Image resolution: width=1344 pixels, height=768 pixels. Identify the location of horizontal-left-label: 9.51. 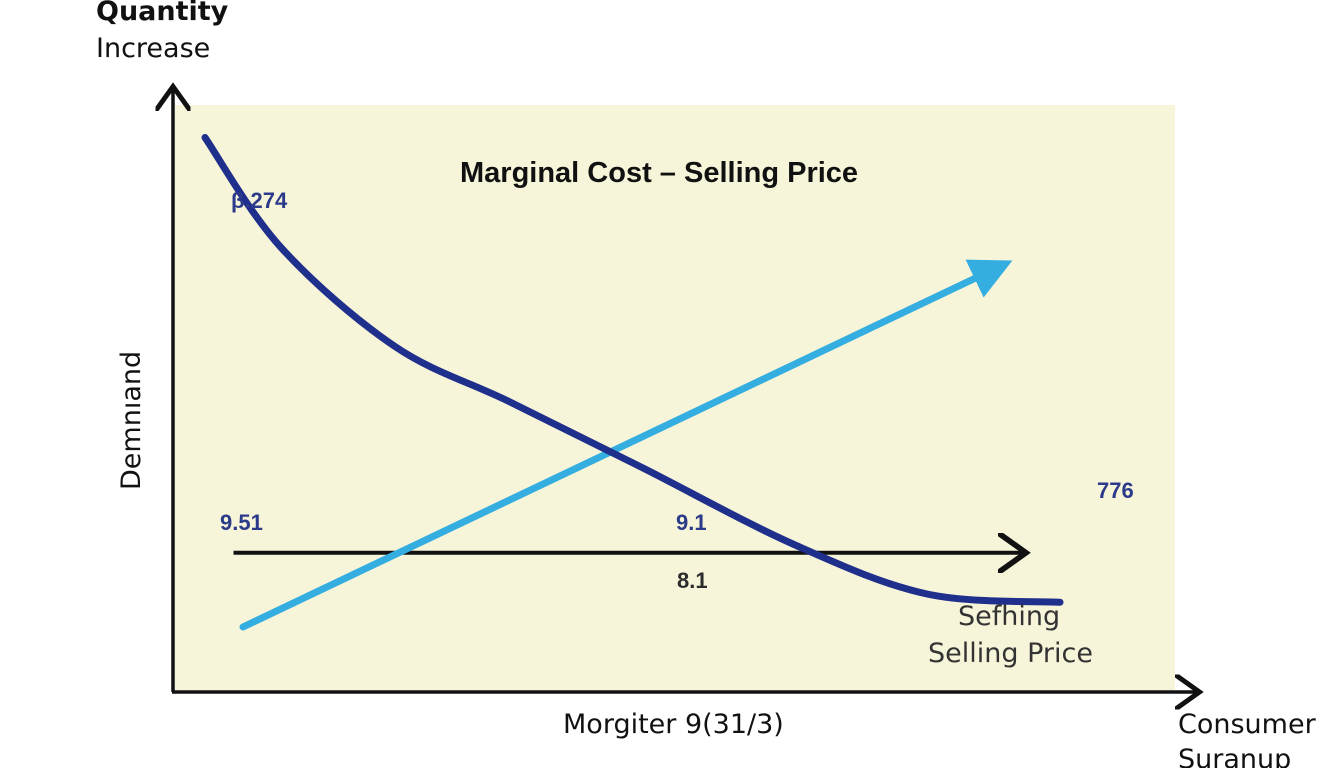
(241, 522).